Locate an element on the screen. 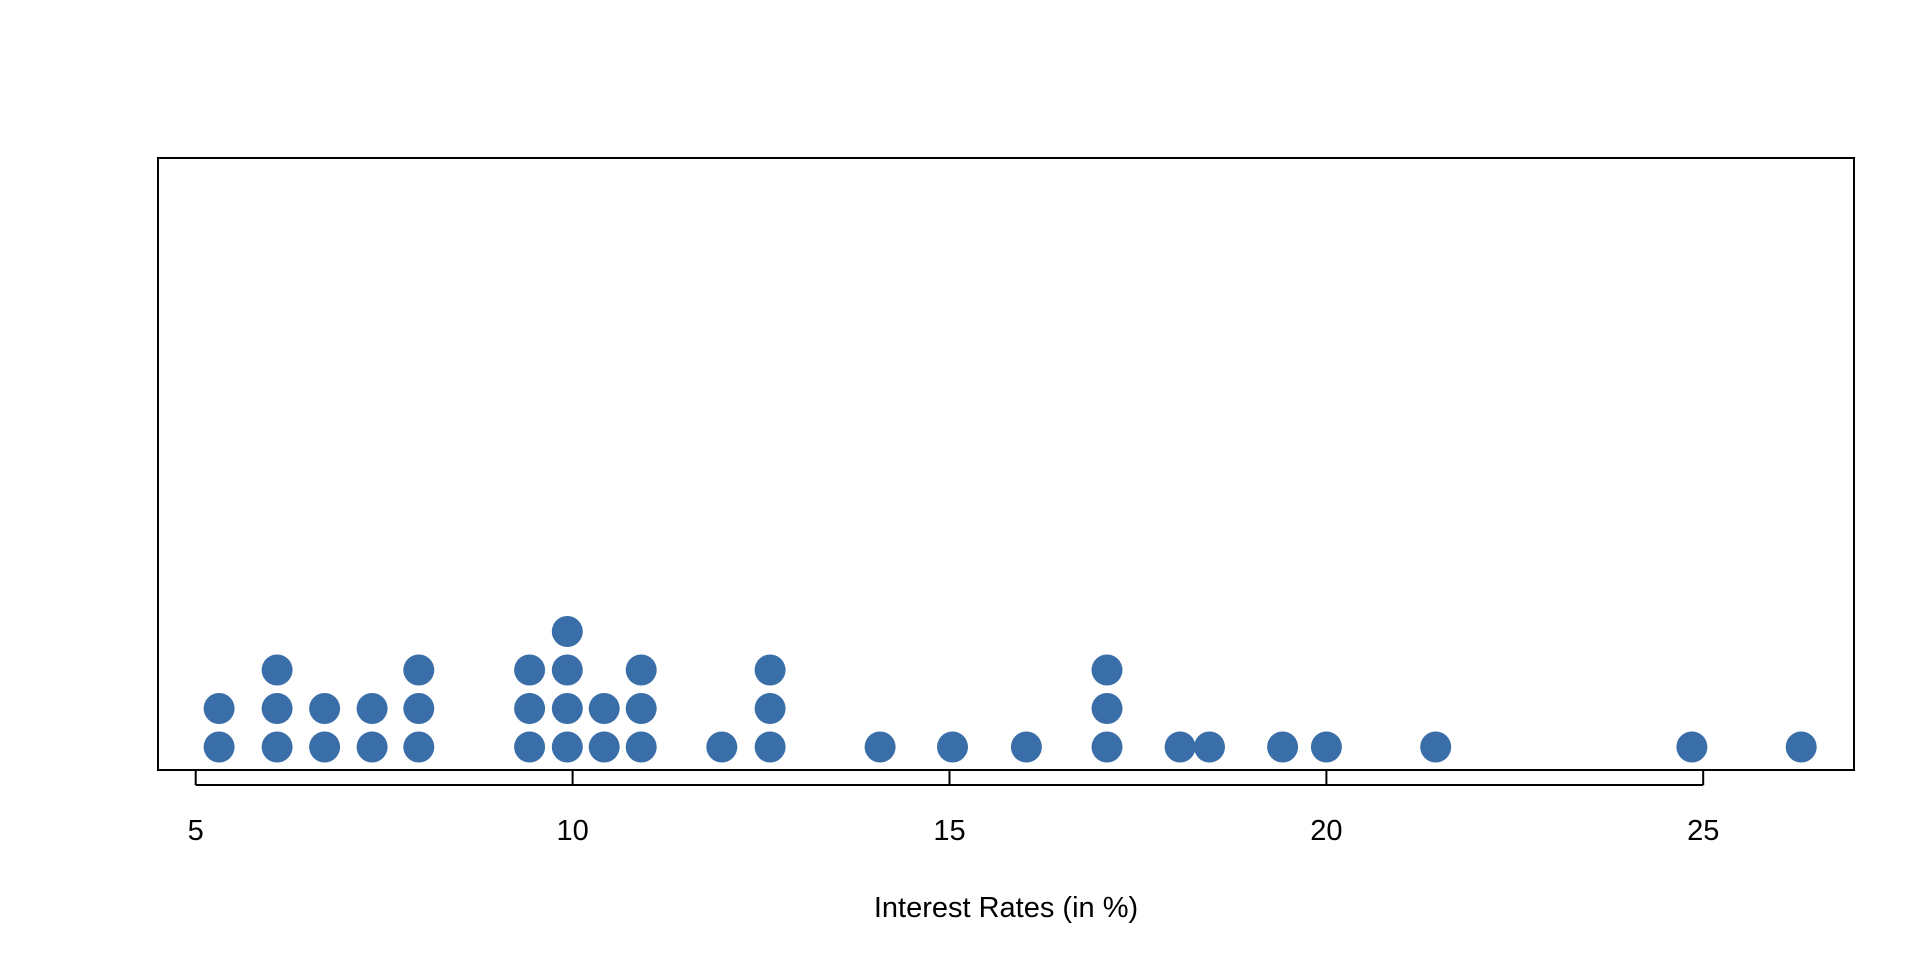 This screenshot has width=1920, height=960. x-axis-ticks: 5 10 15 20 25 is located at coordinates (953, 808).